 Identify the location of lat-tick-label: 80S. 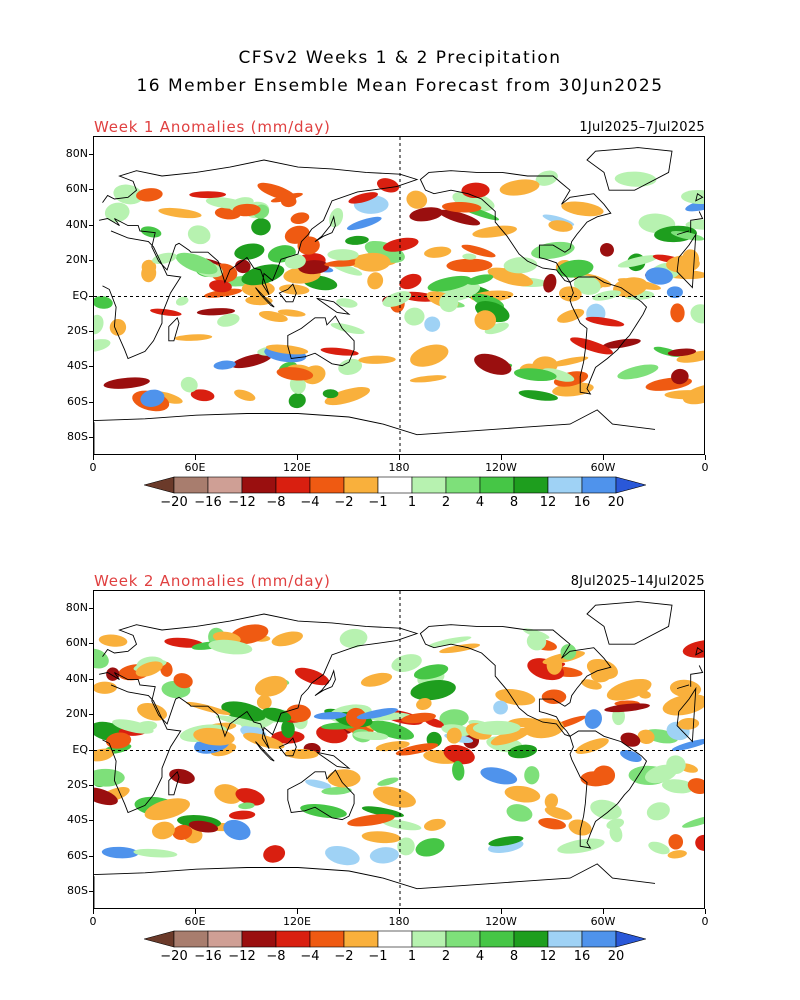
(77, 437).